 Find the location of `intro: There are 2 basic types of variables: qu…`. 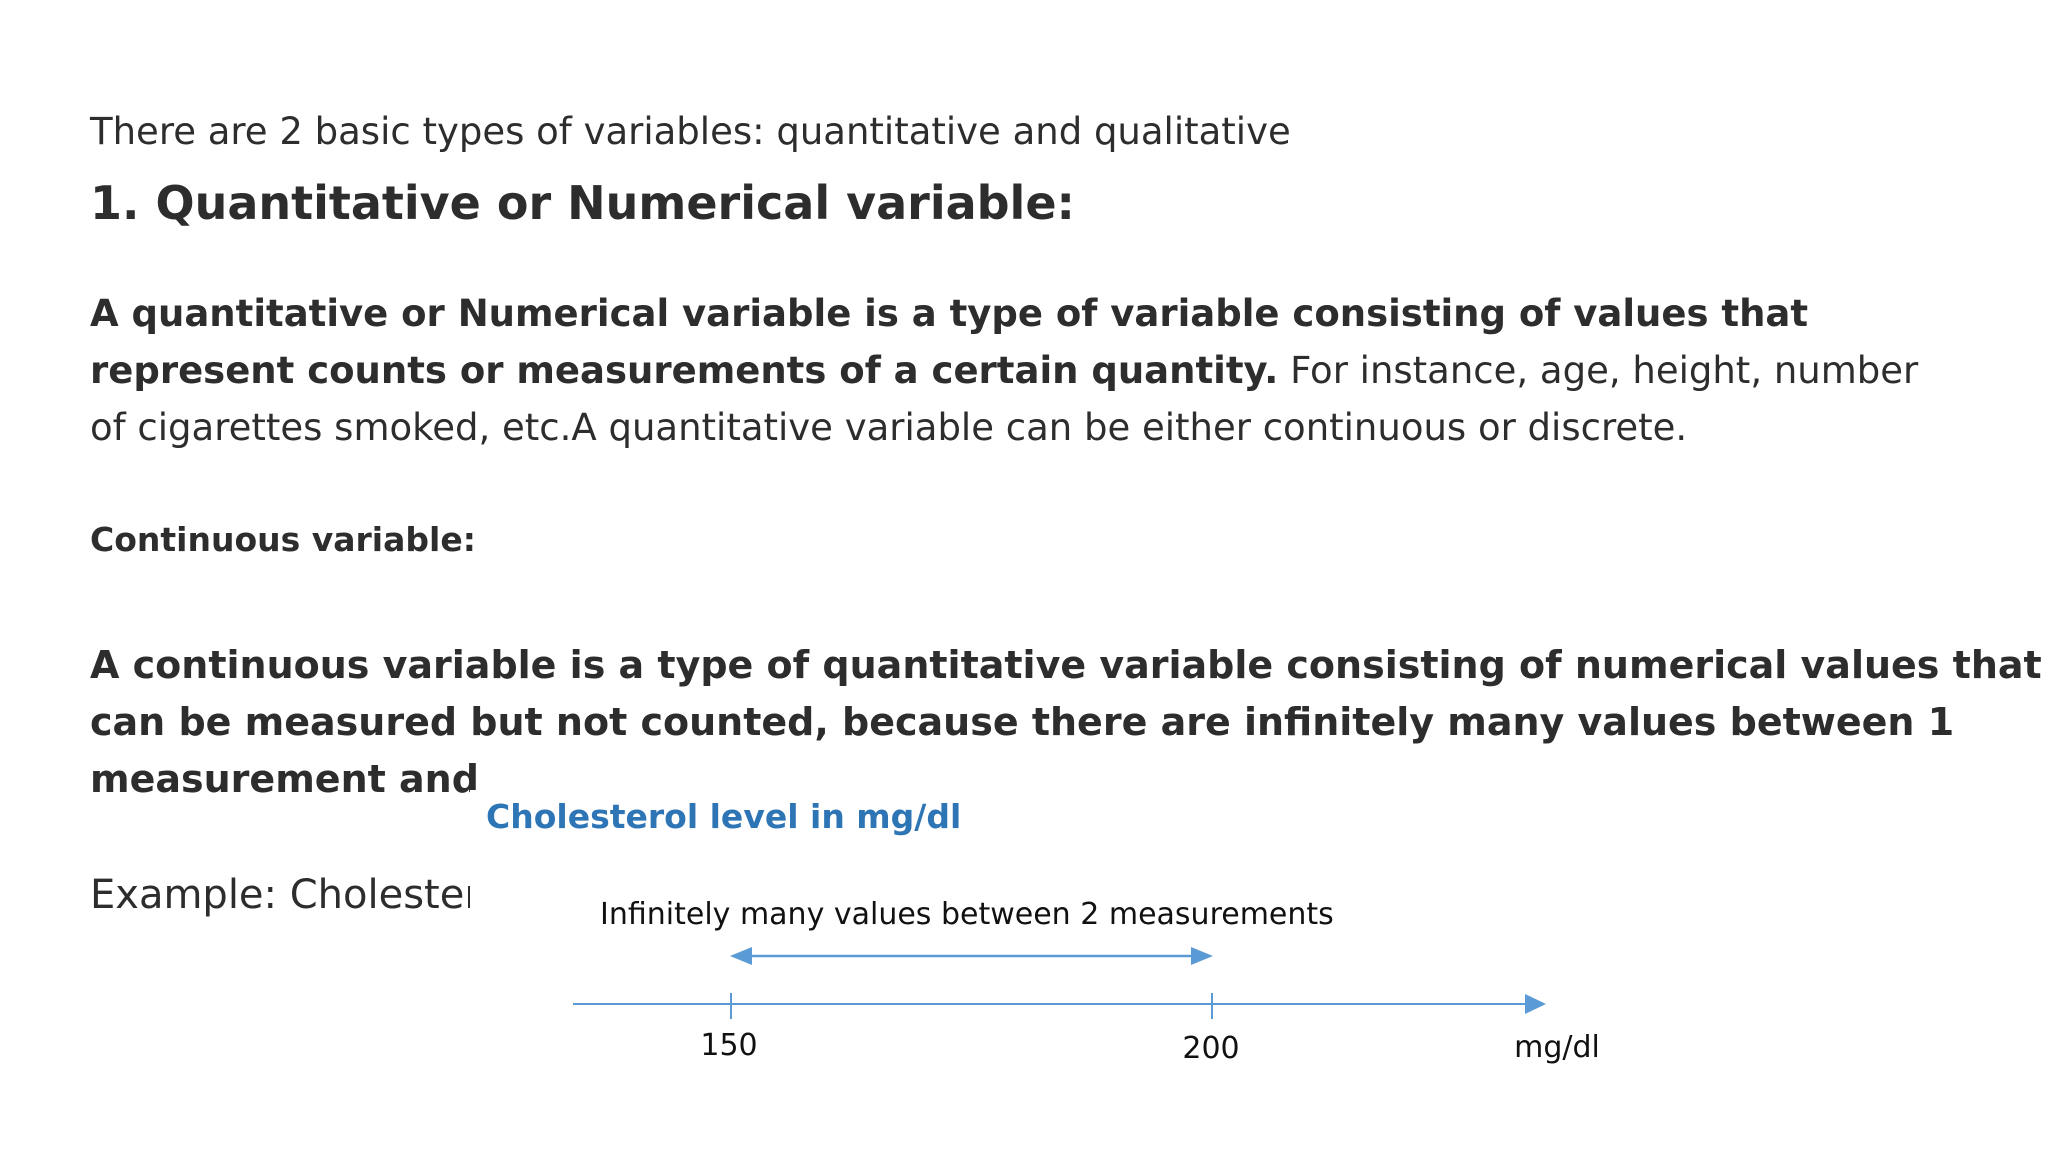

intro: There are 2 basic types of variables: qu… is located at coordinates (690, 131).